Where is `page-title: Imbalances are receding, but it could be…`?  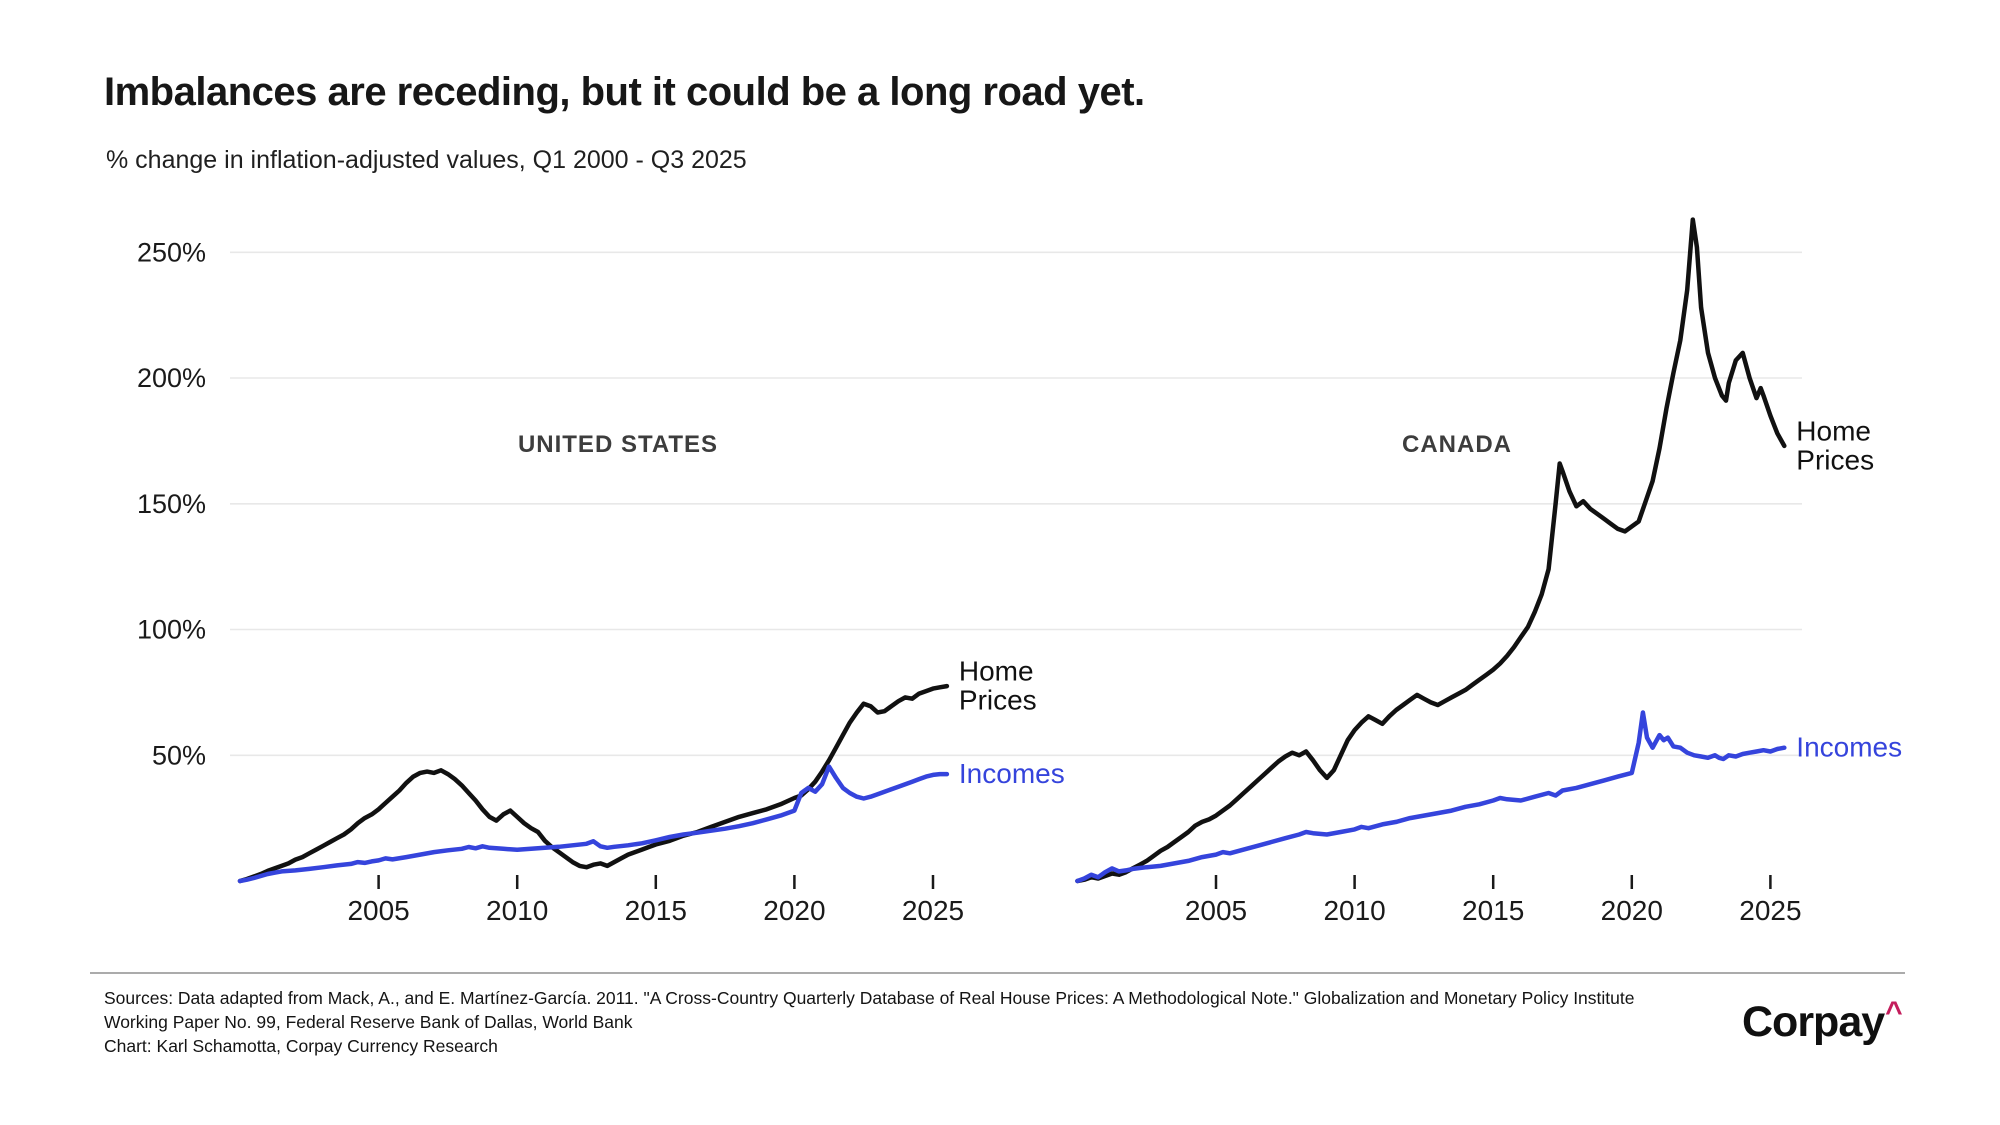
page-title: Imbalances are receding, but it could be… is located at coordinates (624, 92).